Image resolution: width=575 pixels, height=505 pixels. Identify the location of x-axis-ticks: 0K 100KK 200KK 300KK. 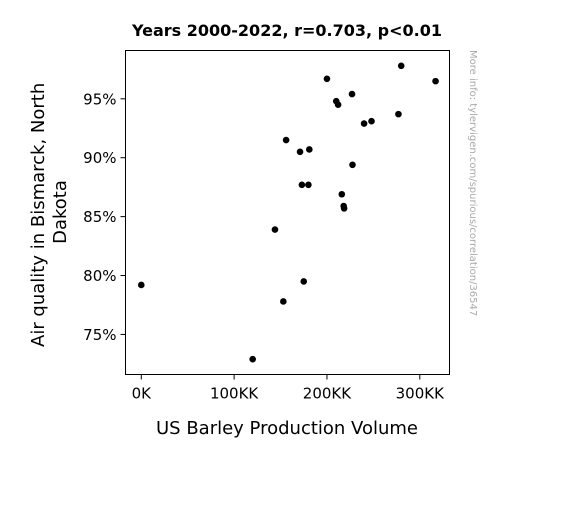
(288, 388).